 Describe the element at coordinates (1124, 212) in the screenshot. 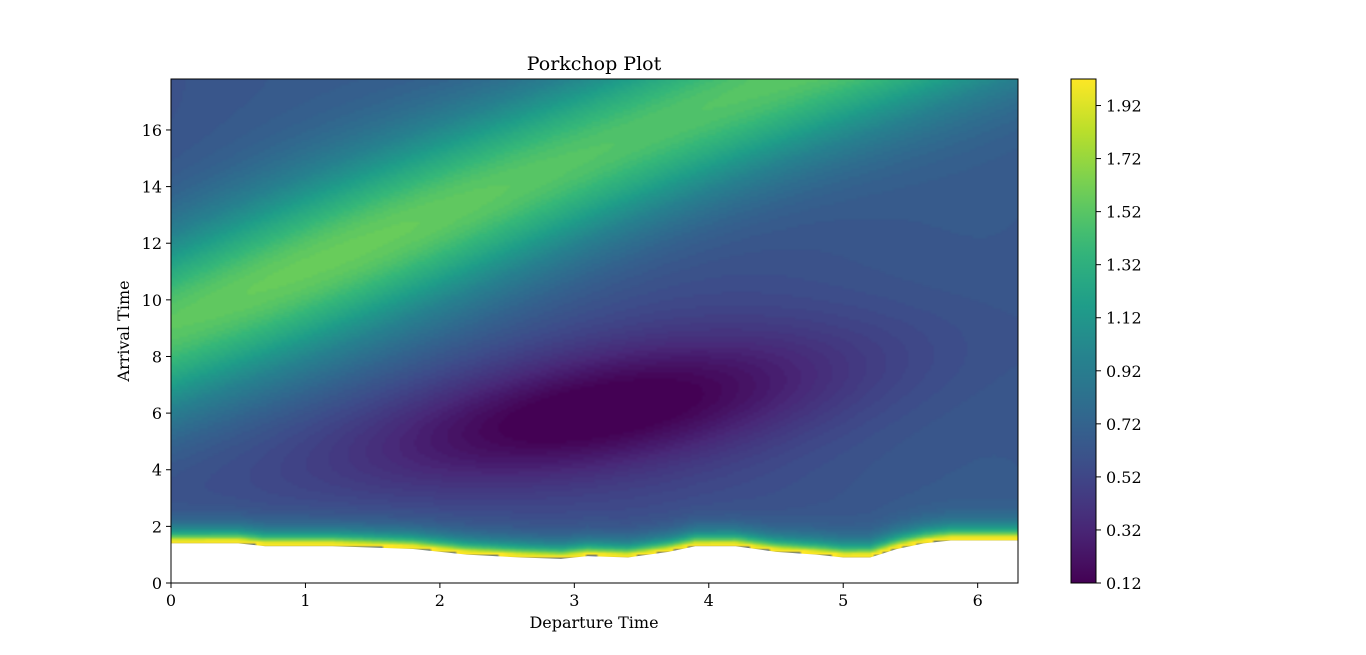

I see `colorbar-tick-label: 1.52` at that location.